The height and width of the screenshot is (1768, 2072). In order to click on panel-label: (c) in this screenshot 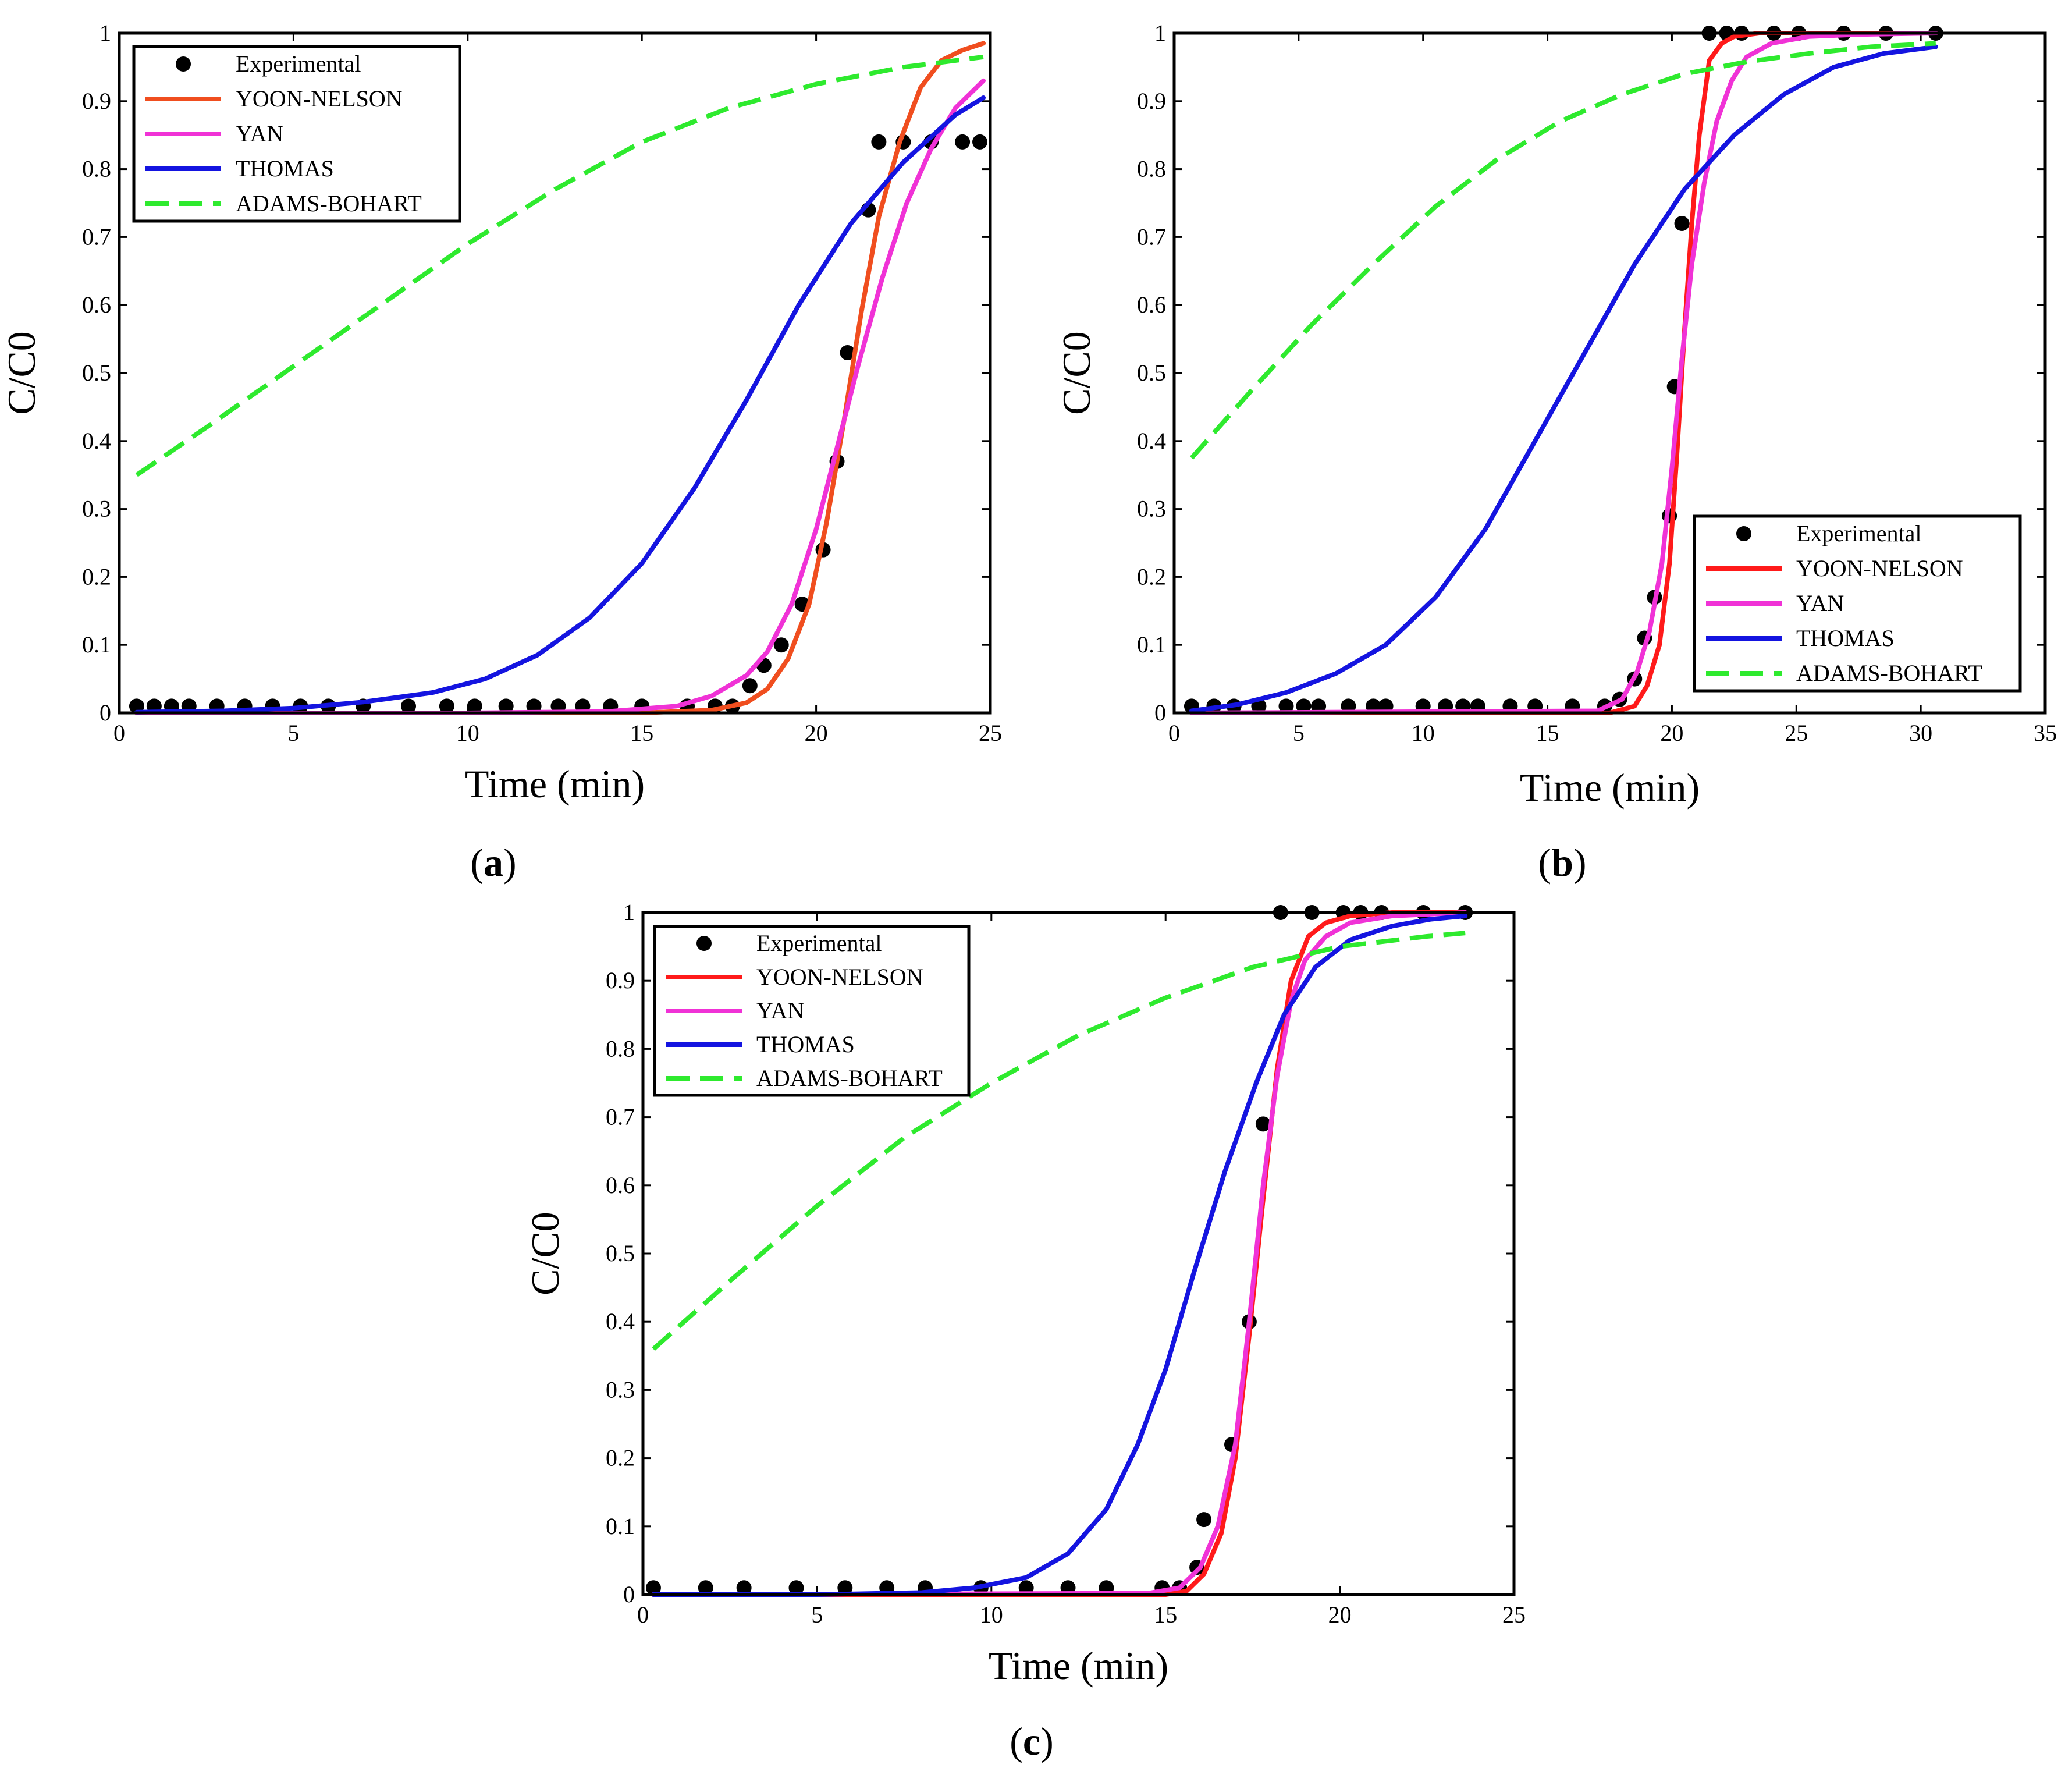, I will do `click(1032, 1741)`.